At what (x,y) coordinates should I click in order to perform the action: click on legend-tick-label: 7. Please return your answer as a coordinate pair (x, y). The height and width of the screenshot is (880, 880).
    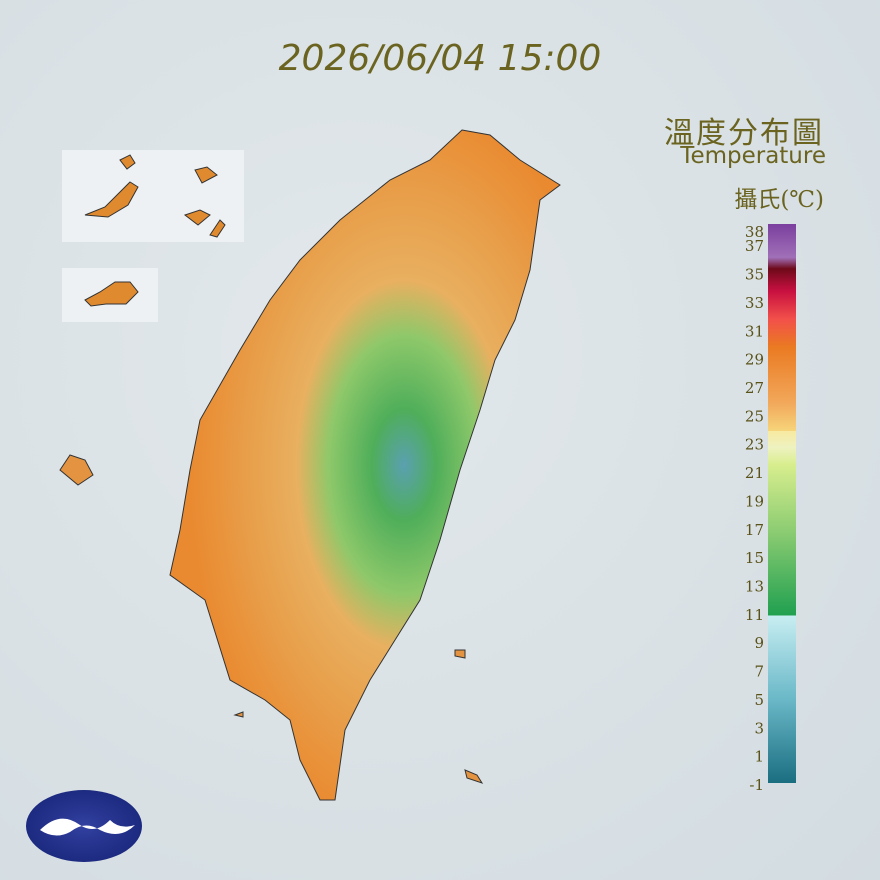
    Looking at the image, I should click on (759, 672).